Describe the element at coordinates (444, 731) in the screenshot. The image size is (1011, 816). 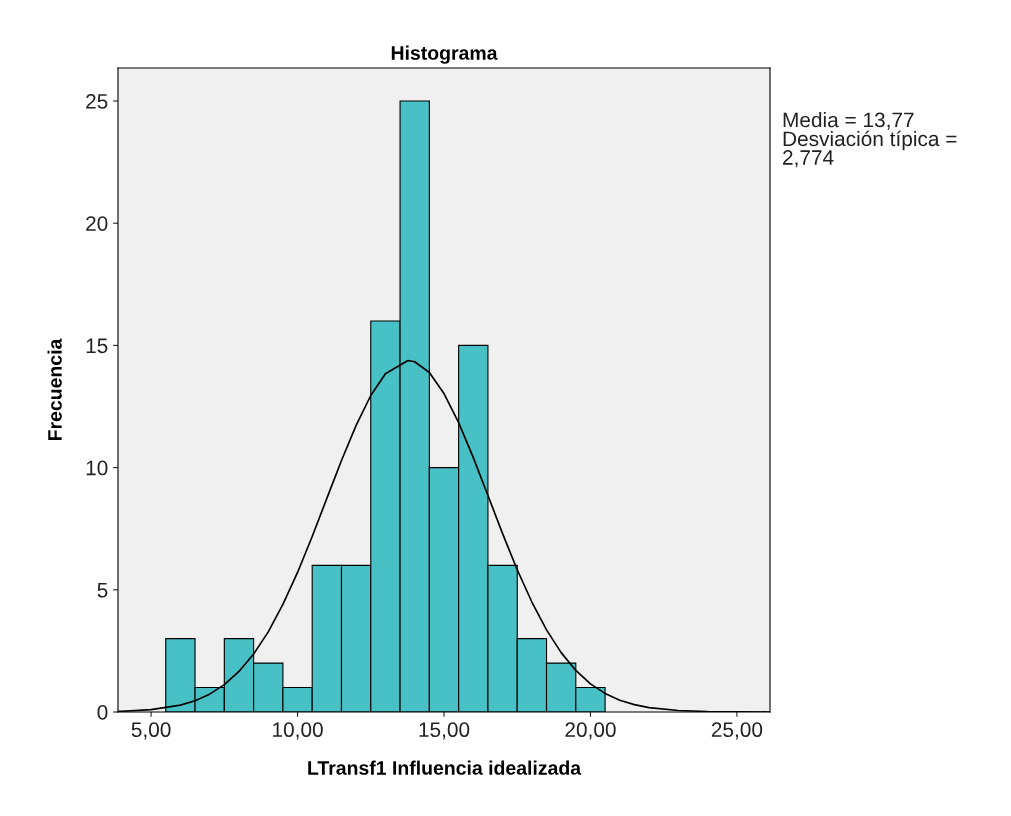
I see `x-tick-label: 15,00` at that location.